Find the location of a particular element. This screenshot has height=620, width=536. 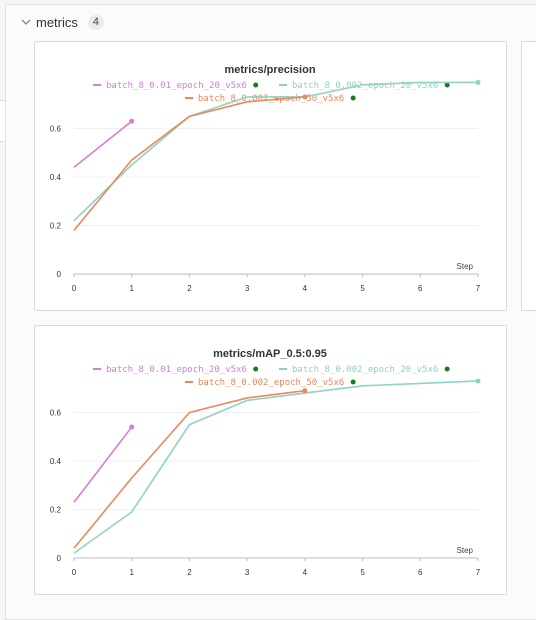

chevron-down-icon is located at coordinates (26, 22).